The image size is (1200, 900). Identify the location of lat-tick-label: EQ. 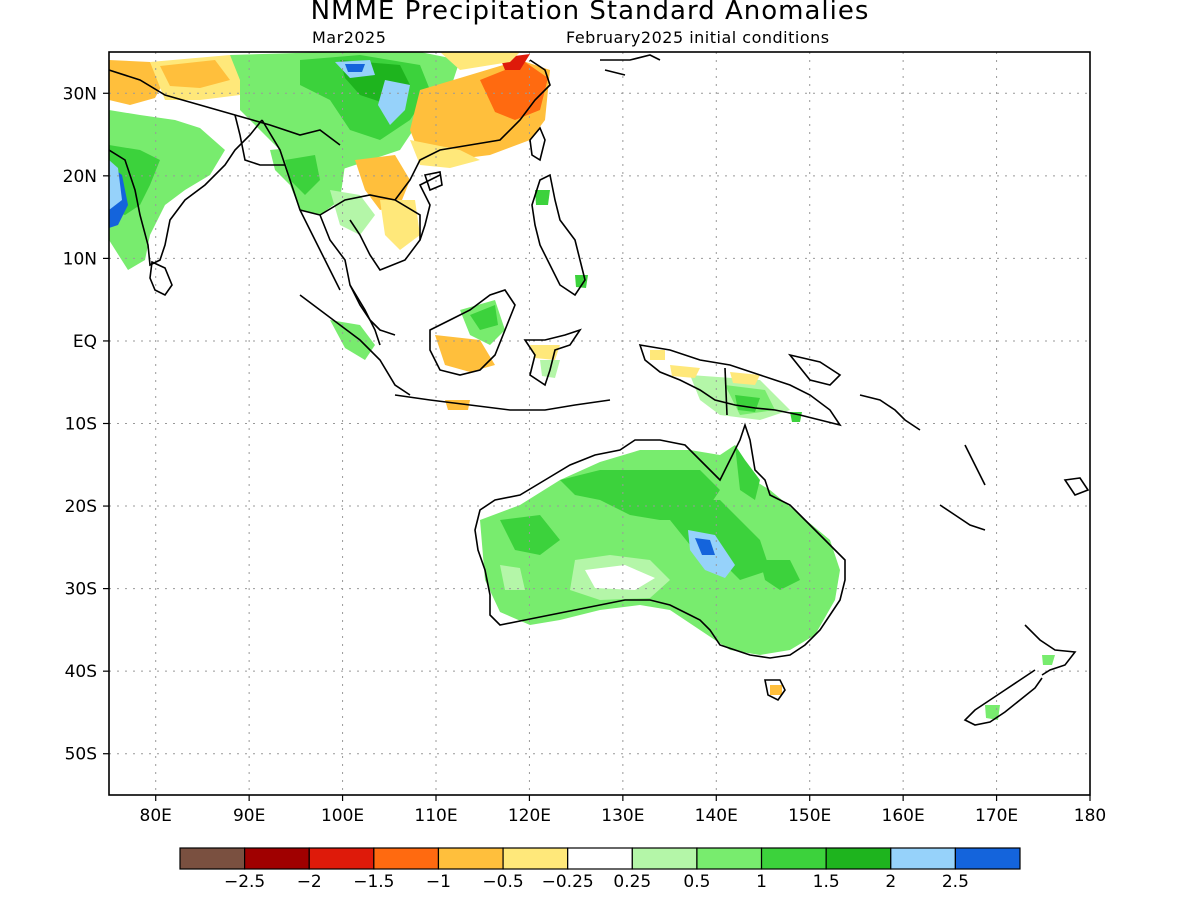
(85, 342).